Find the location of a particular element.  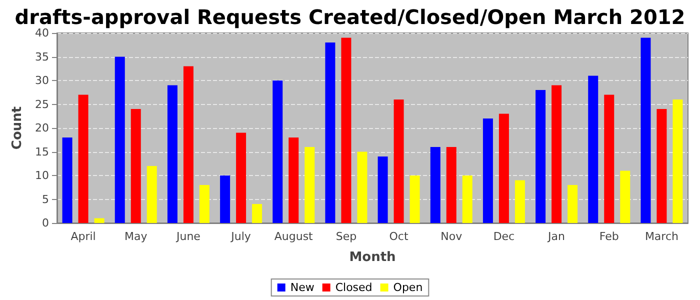

chart-title: drafts-approval Requests Created/Closed/Open March 2012 is located at coordinates (350, 17).